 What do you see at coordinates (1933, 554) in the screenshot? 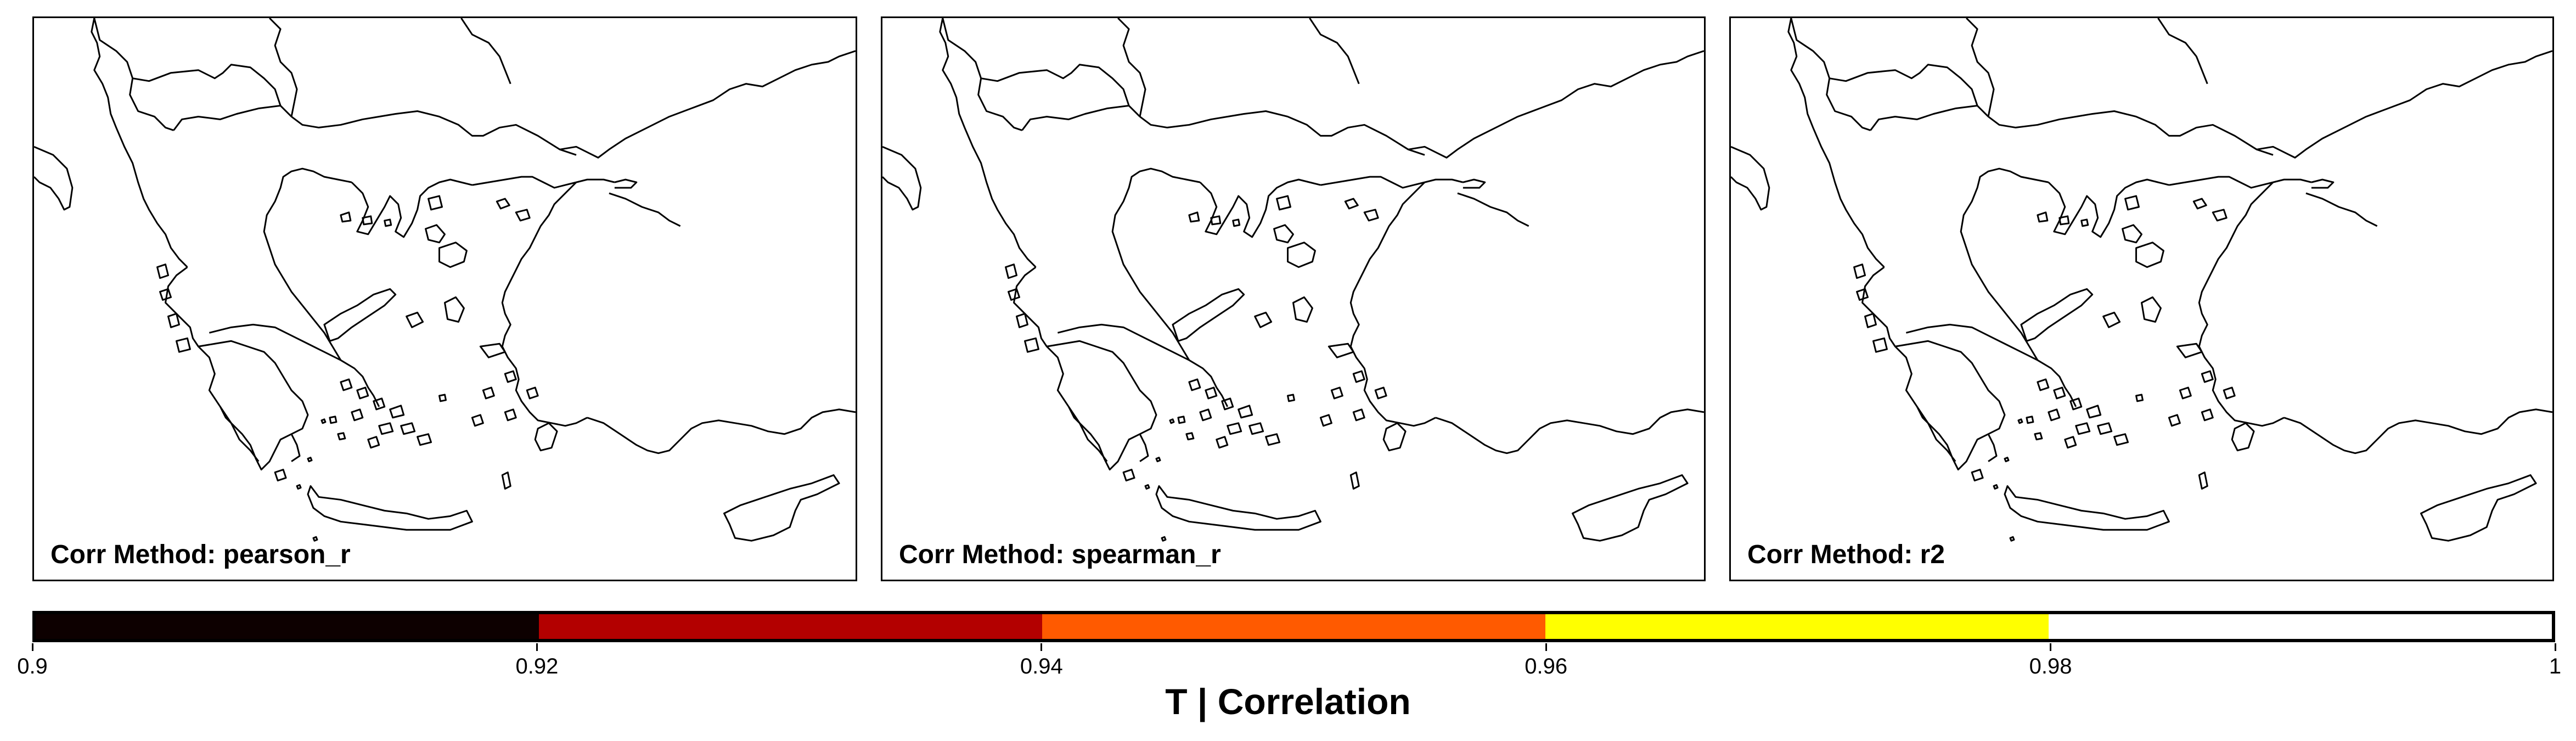
I see `panel-method: r2` at bounding box center [1933, 554].